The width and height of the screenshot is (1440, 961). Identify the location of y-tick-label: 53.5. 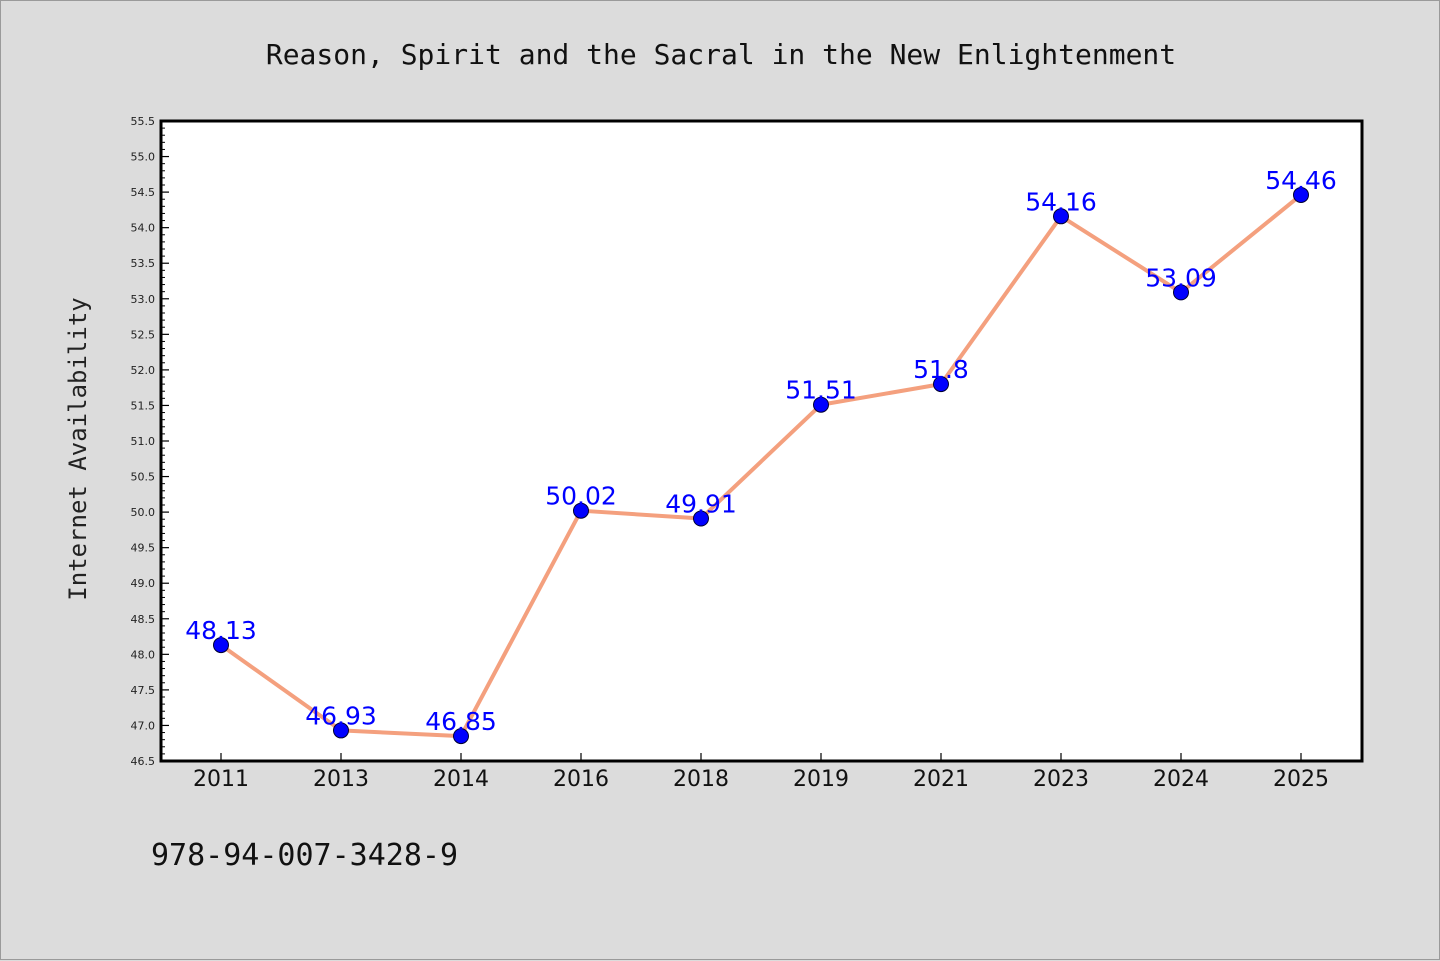
(143, 263).